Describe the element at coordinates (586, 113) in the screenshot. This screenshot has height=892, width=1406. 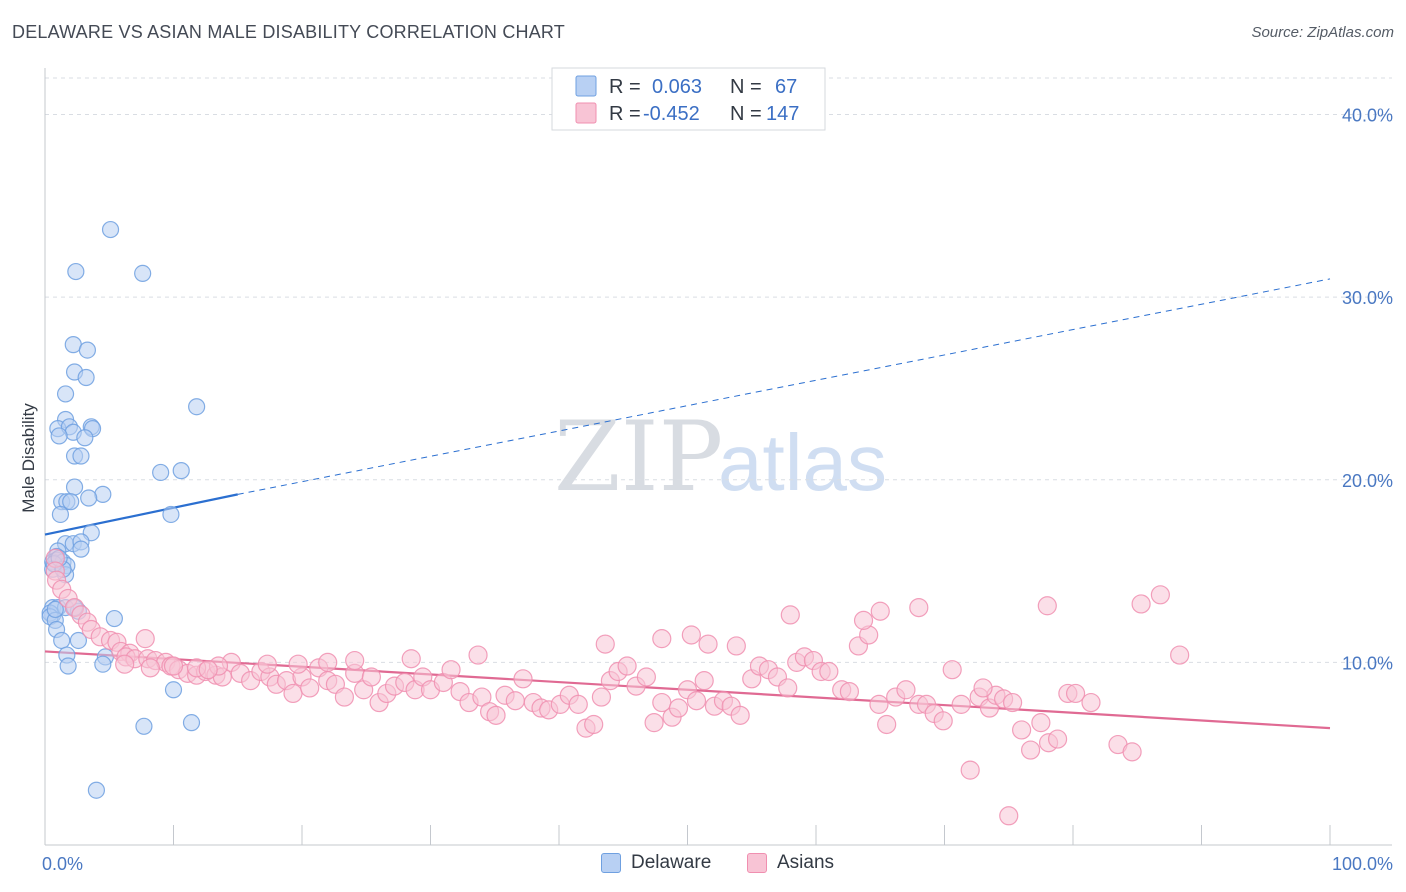
I see `legend-swatch-asians` at that location.